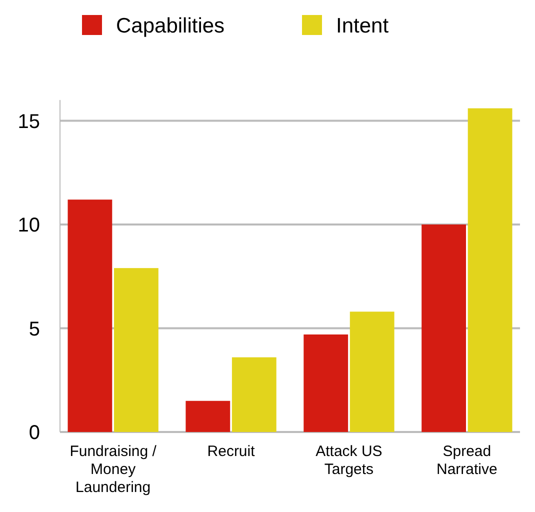 The height and width of the screenshot is (512, 535). What do you see at coordinates (34, 433) in the screenshot?
I see `y-tick-label: 0` at bounding box center [34, 433].